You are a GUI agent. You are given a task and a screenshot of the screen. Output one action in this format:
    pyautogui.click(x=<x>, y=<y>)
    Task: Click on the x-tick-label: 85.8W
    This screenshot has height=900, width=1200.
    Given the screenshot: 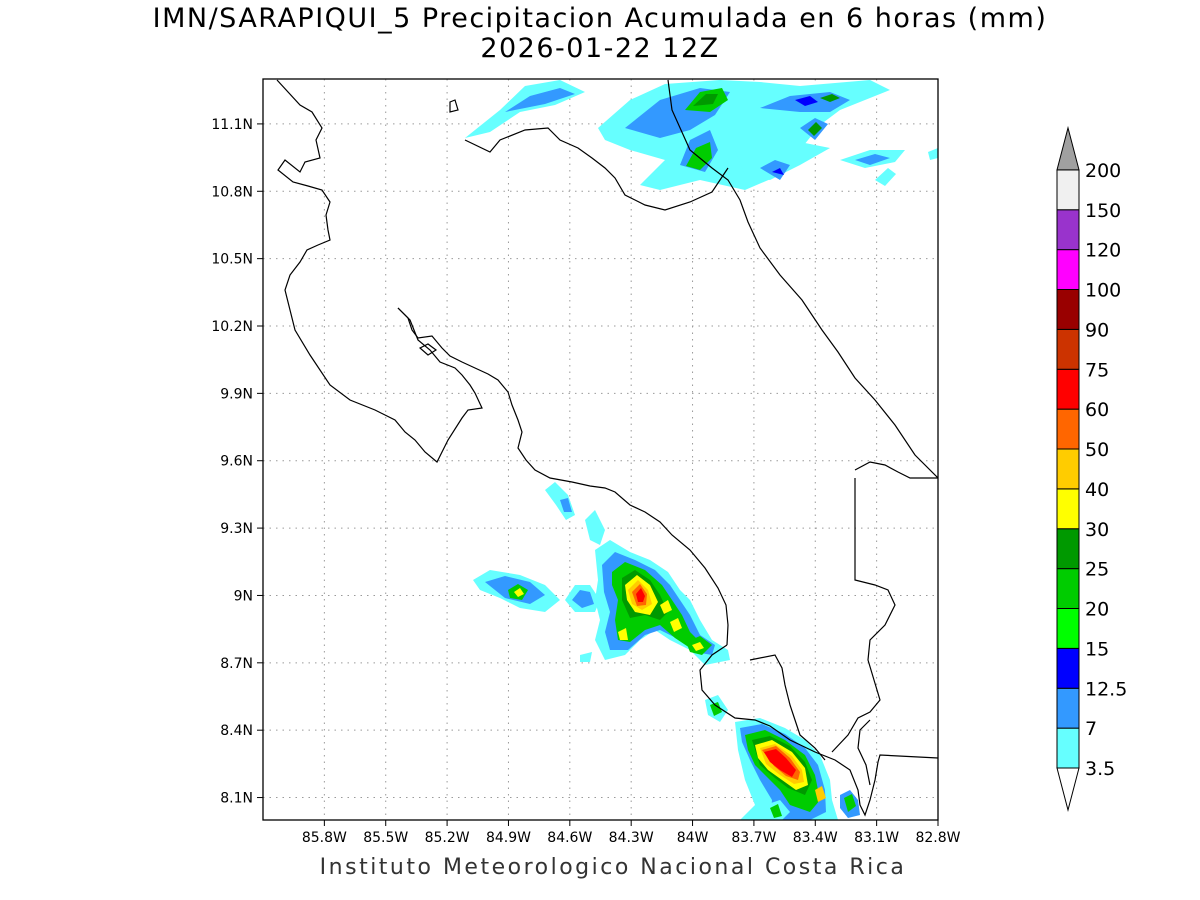 What is the action you would take?
    pyautogui.click(x=324, y=838)
    